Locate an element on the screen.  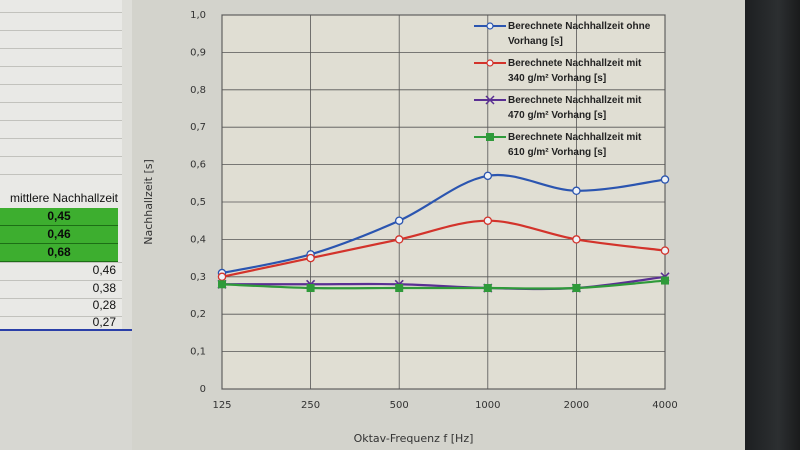
y-tick-label: 0,8 is located at coordinates (198, 90).